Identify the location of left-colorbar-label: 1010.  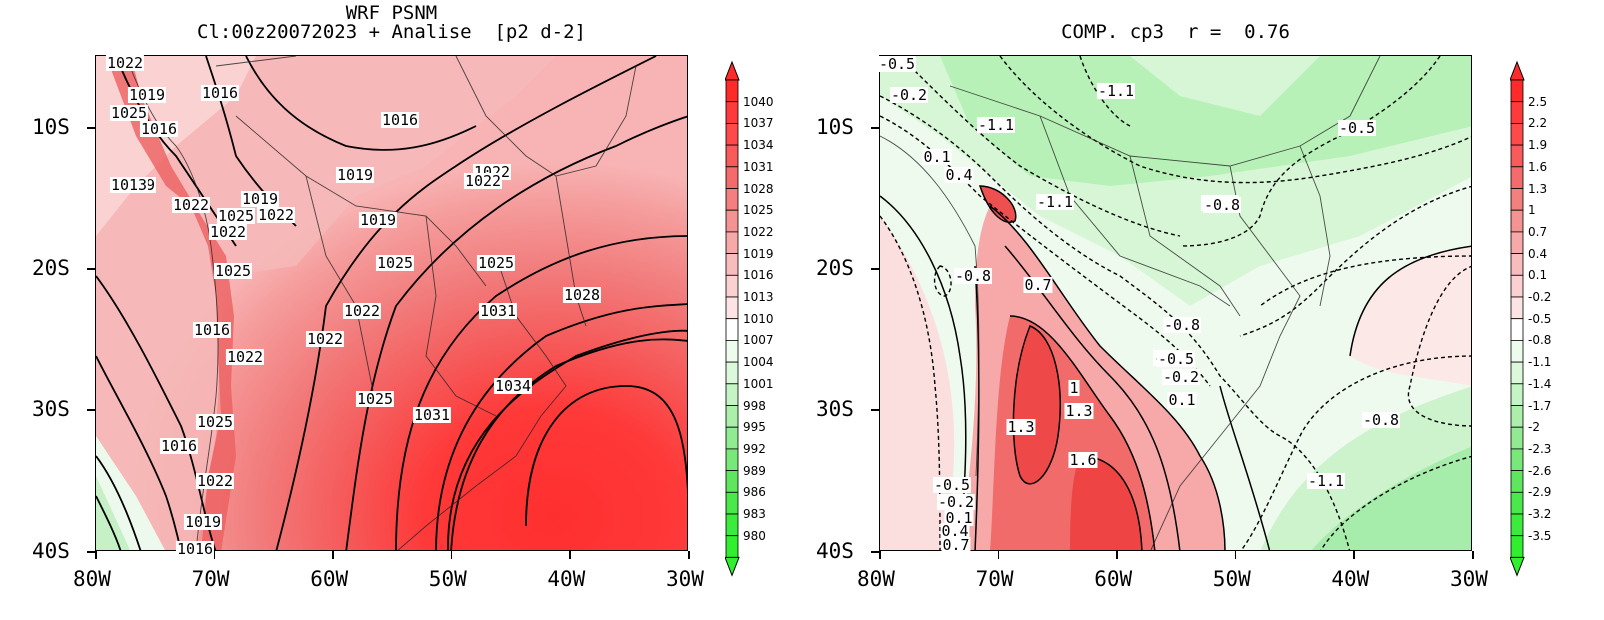
(758, 318).